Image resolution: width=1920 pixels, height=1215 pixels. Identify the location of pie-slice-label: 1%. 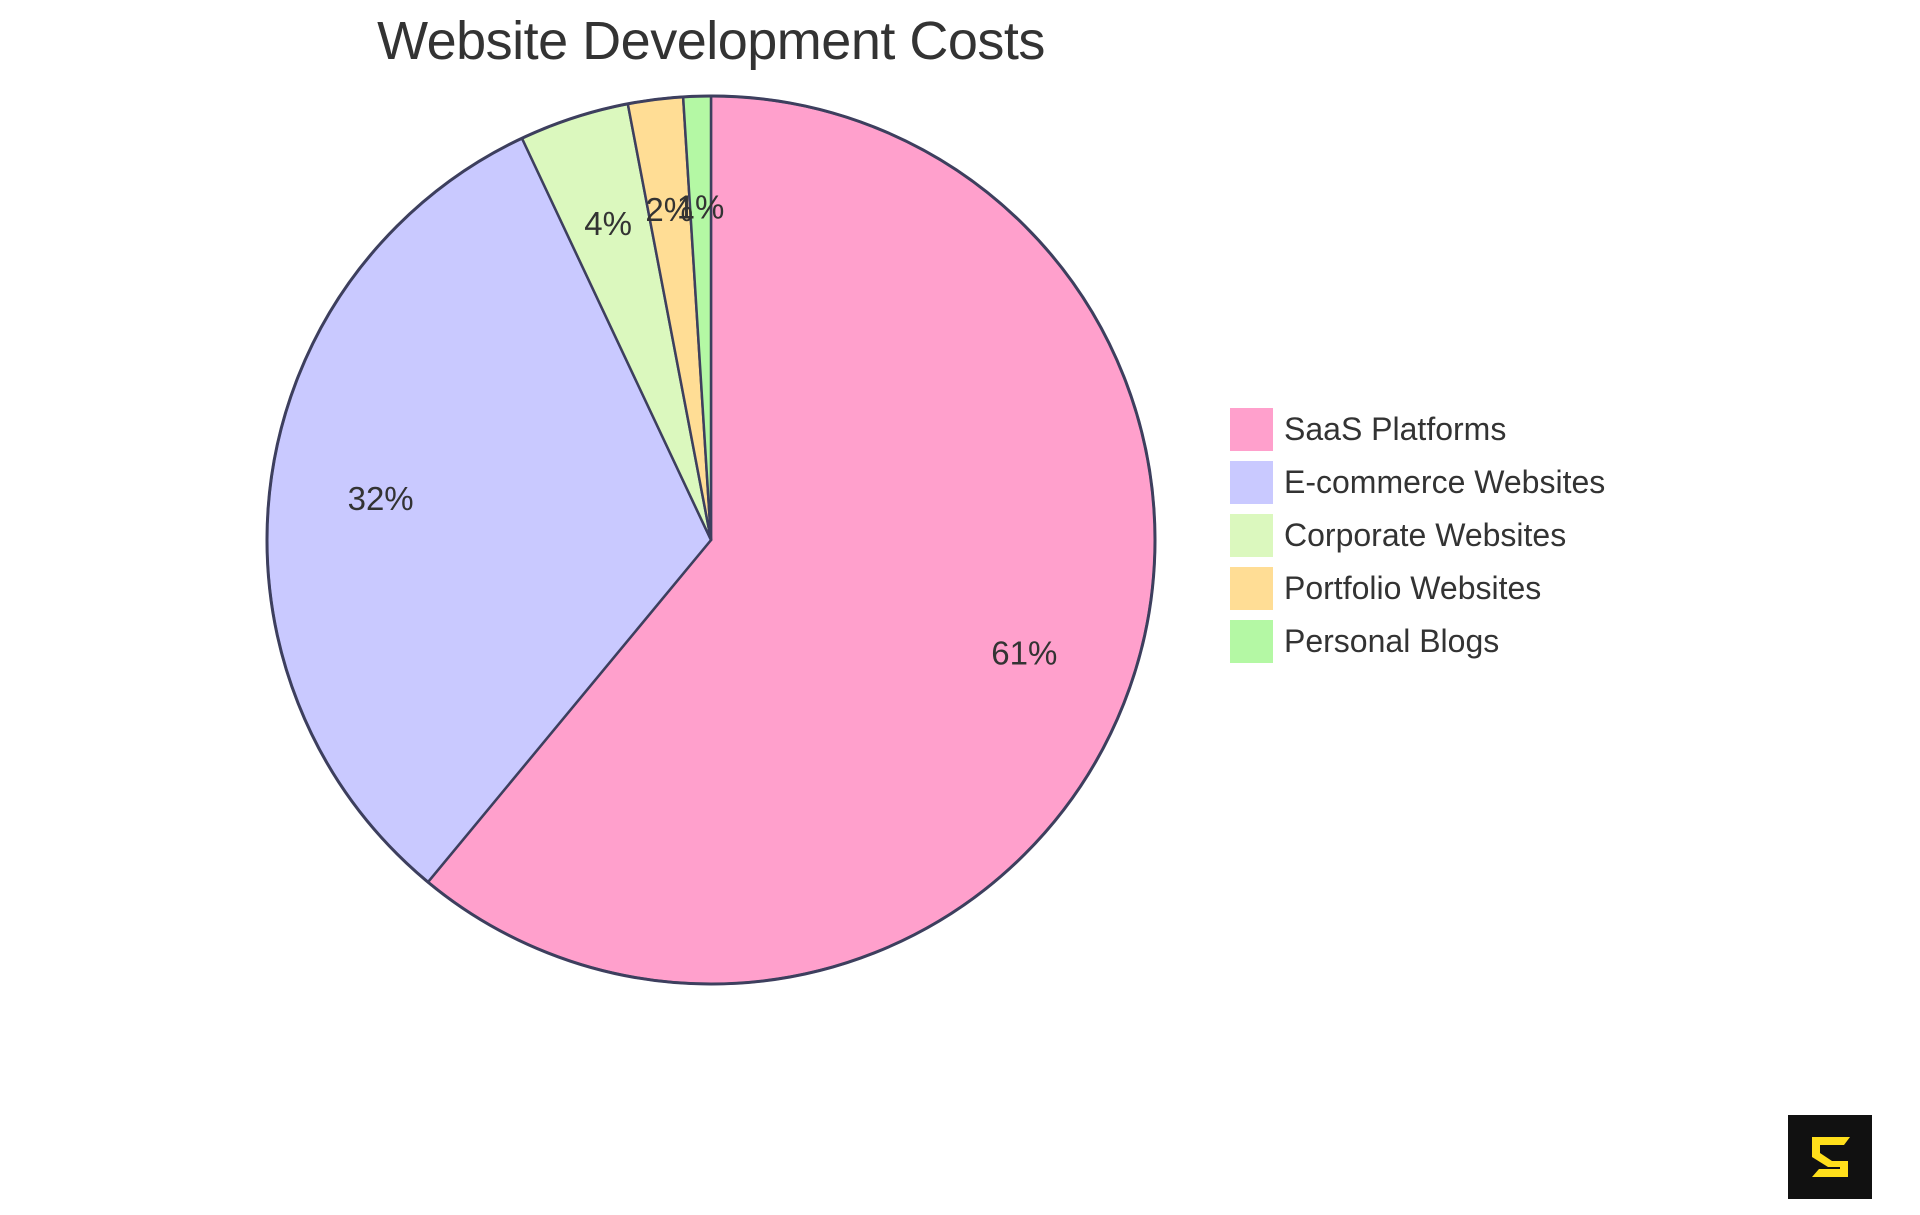
(701, 207).